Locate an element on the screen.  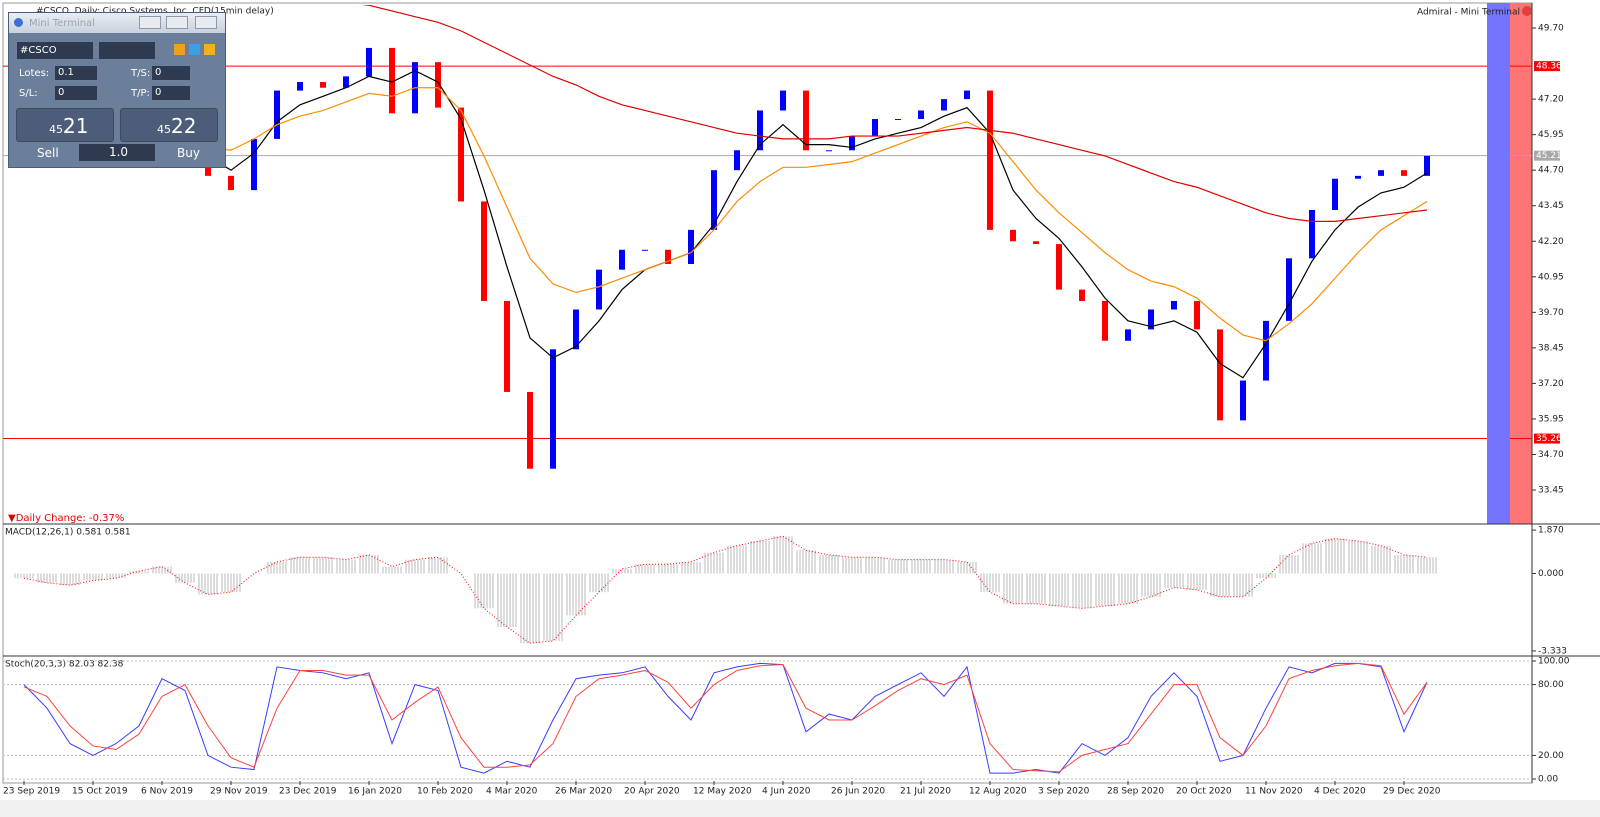
y-tick-label: 20.00 is located at coordinates (1551, 756).